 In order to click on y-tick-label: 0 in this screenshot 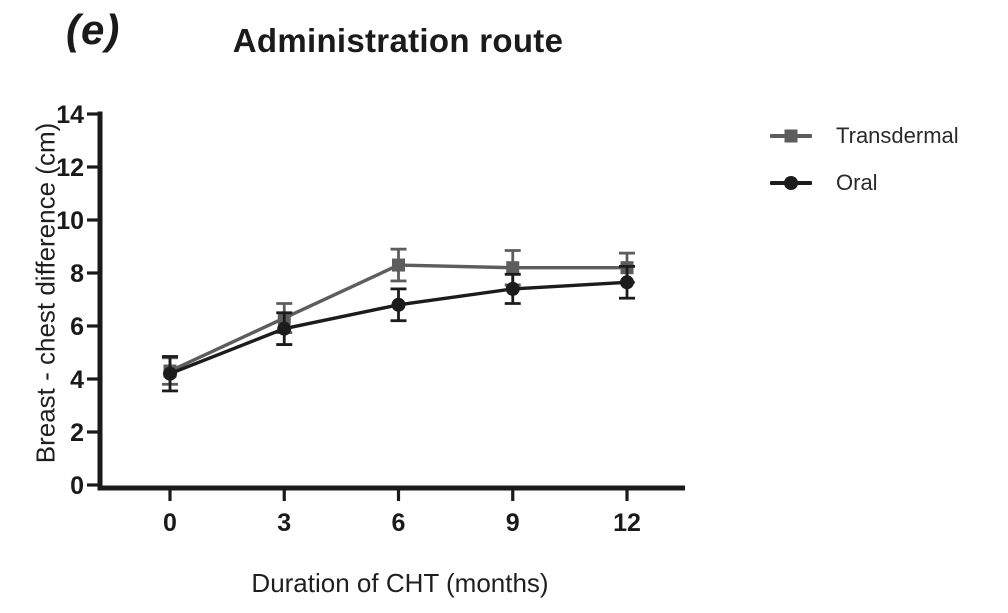, I will do `click(77, 486)`.